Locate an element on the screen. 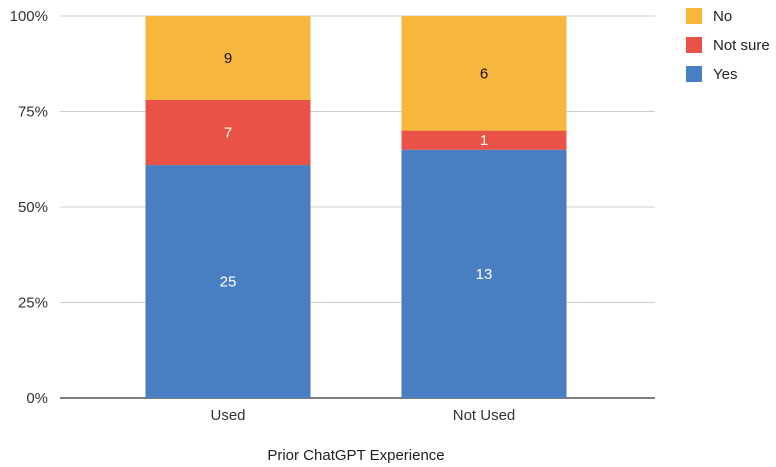  legend-label: Not sure is located at coordinates (741, 45).